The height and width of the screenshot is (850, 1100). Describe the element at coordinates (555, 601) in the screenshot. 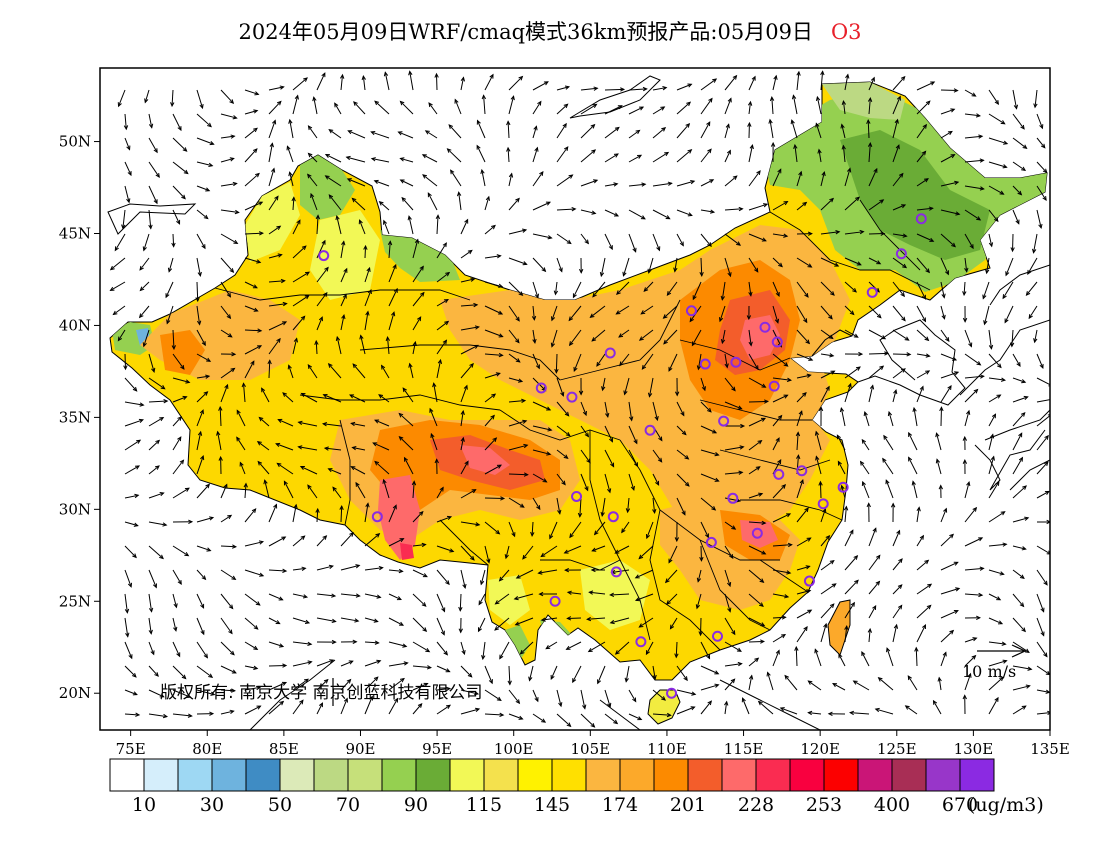

I see `station-marker` at that location.